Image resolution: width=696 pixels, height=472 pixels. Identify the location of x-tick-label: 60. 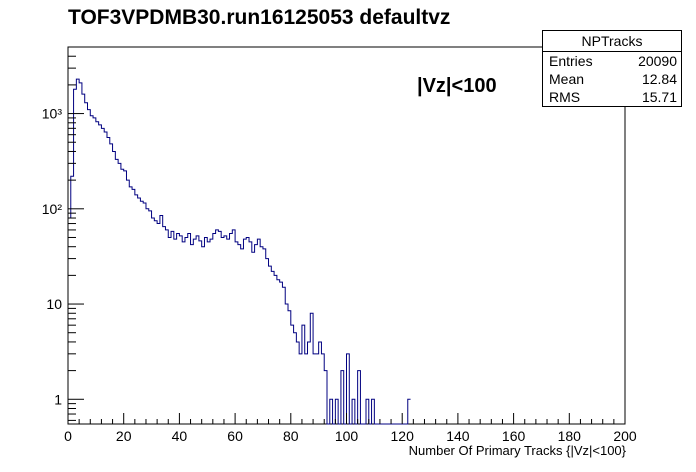
(235, 436).